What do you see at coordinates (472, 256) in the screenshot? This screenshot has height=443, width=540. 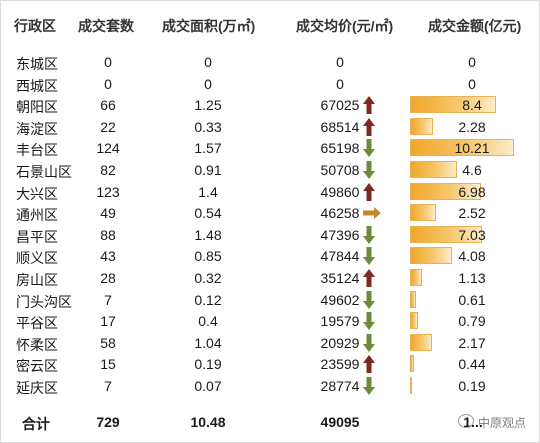 I see `cell-amount: 4.08` at bounding box center [472, 256].